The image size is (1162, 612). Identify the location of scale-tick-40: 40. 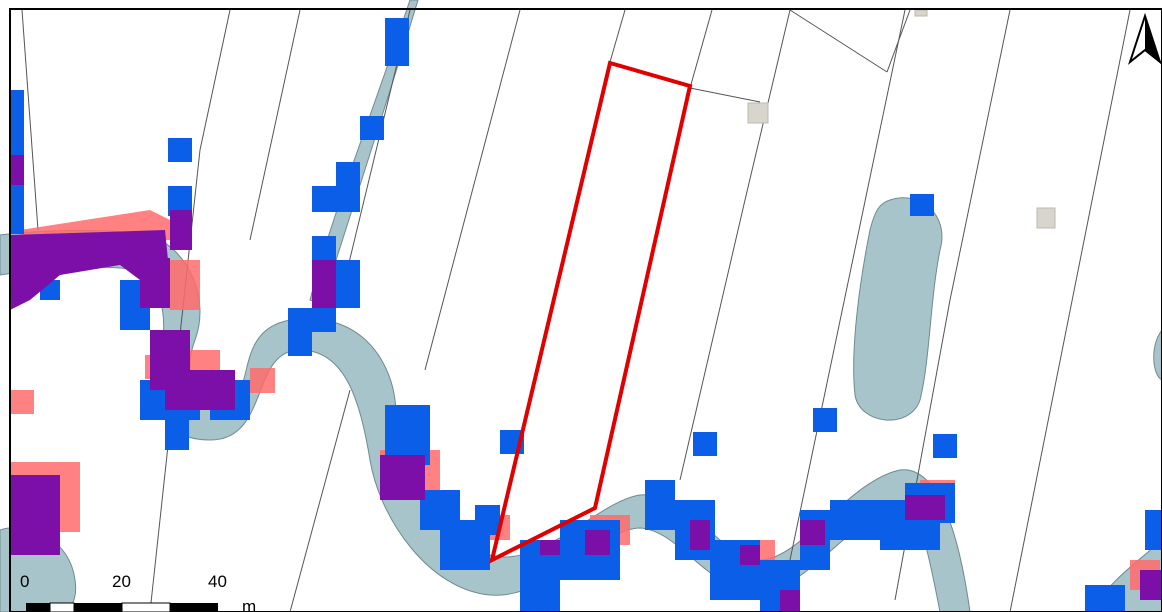
(217, 581).